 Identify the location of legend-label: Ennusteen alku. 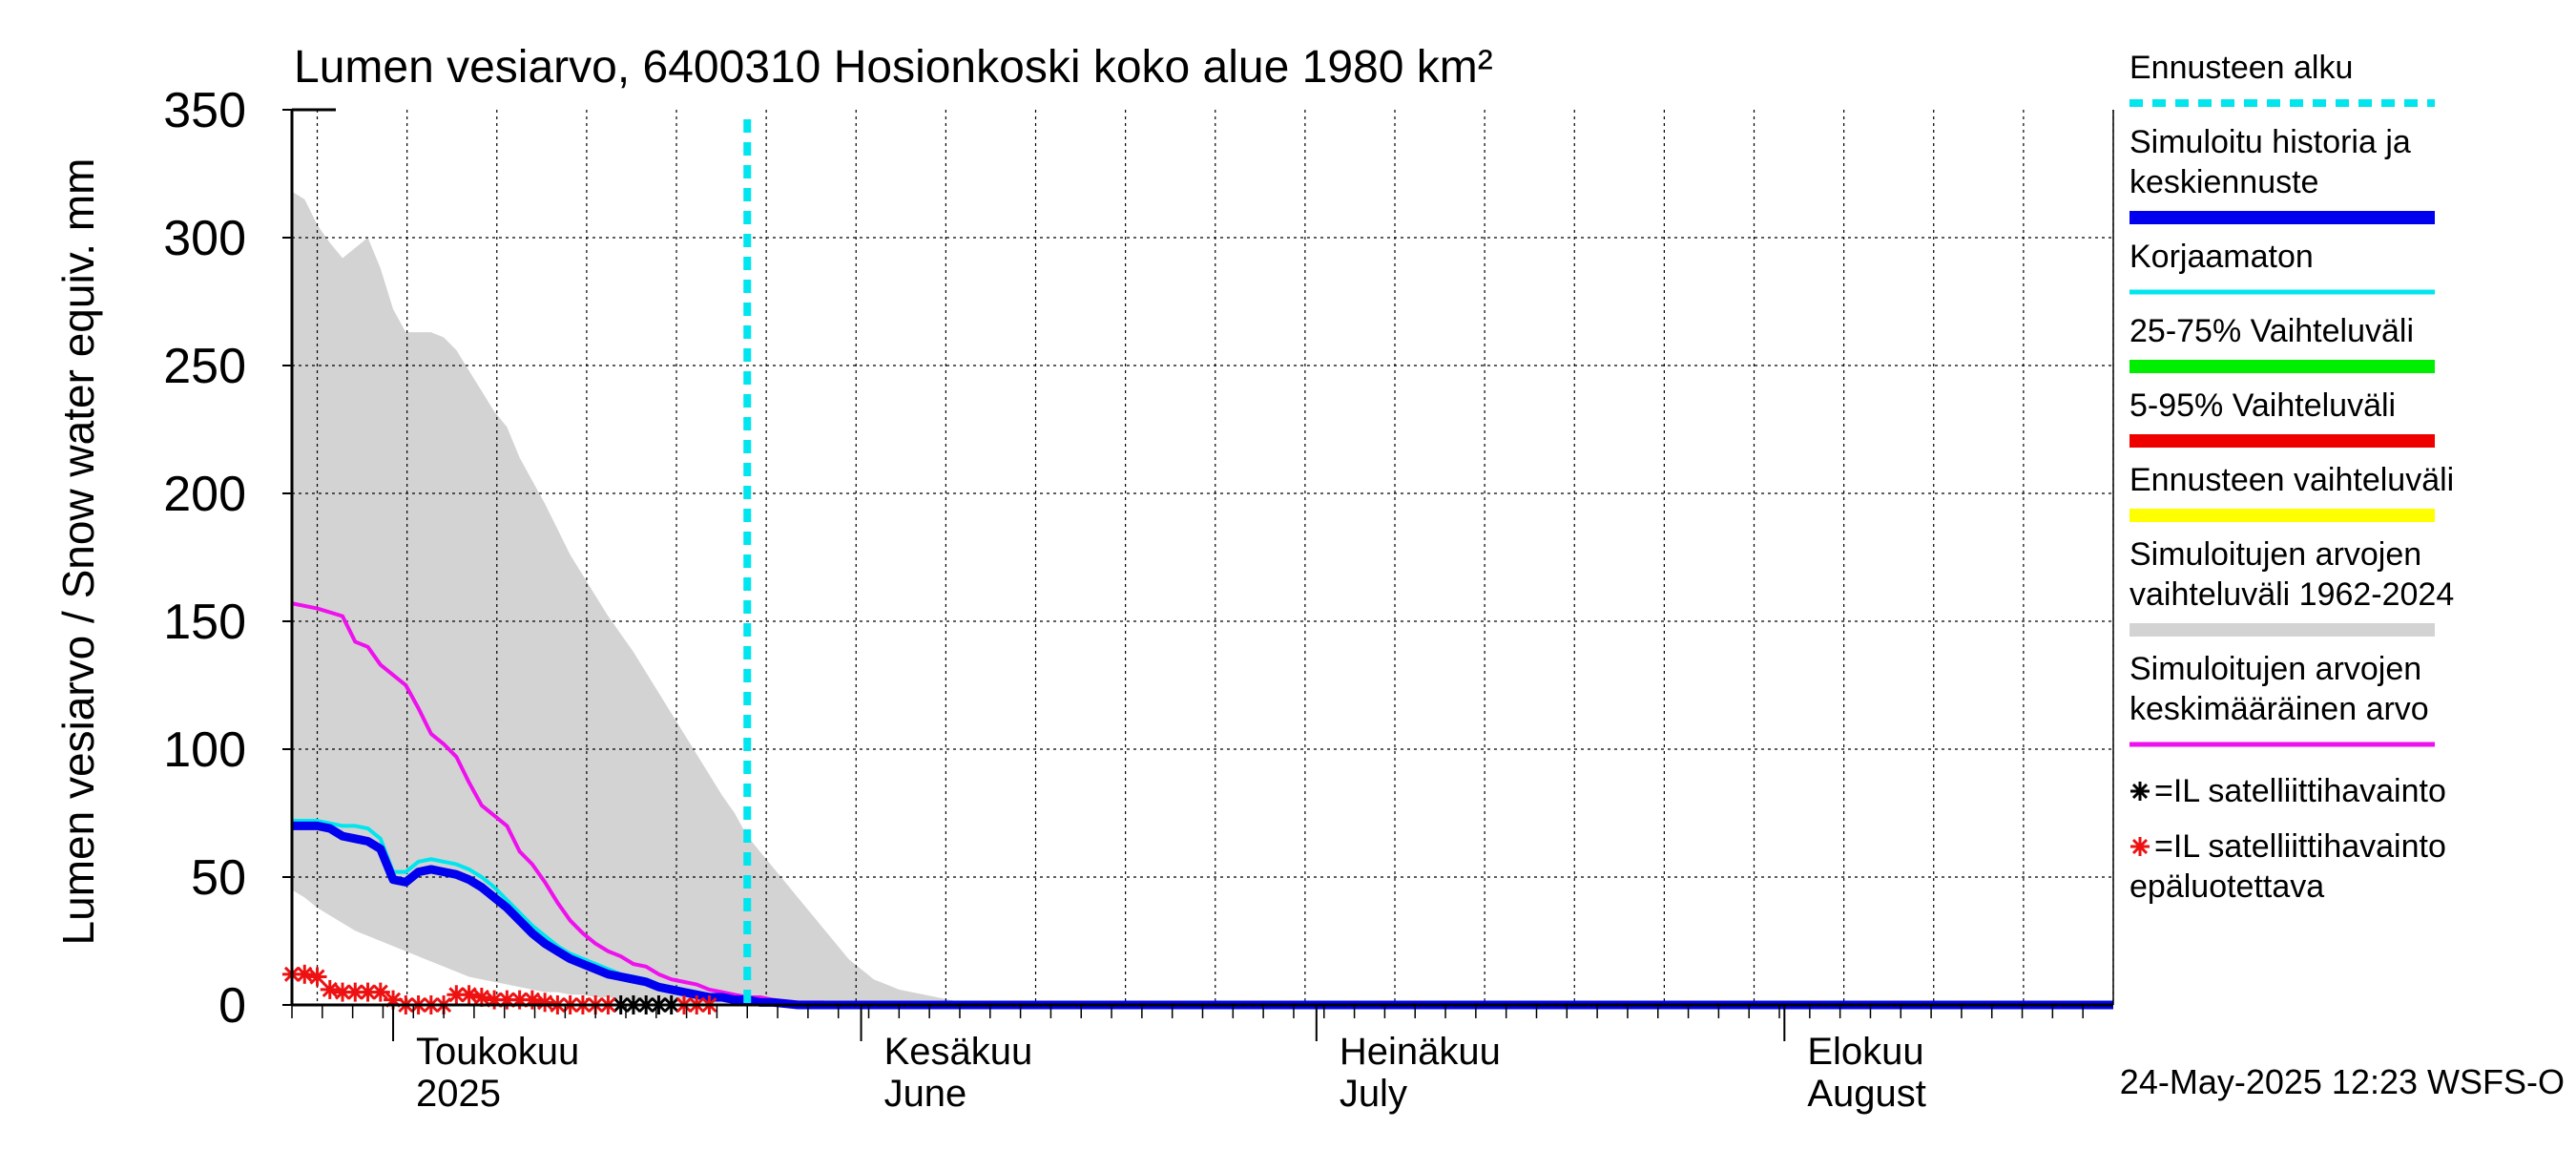
(2241, 68).